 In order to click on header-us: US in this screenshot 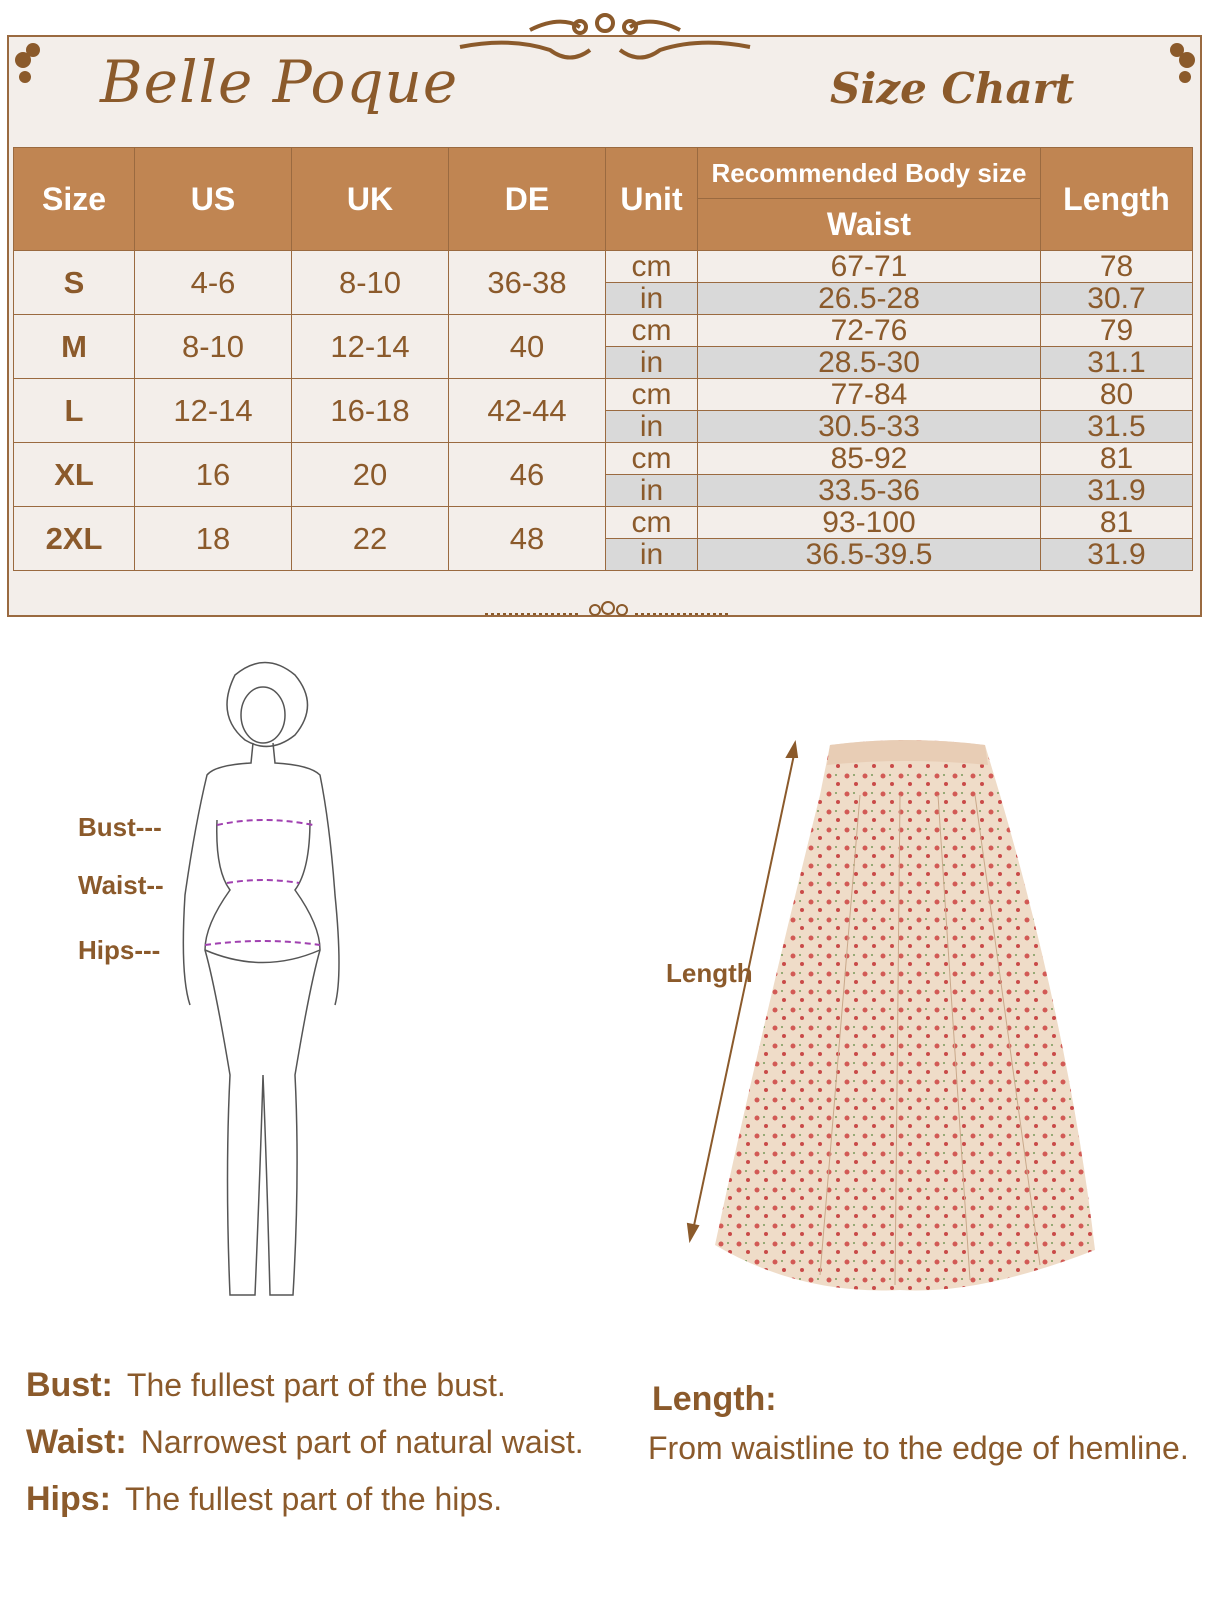, I will do `click(213, 199)`.